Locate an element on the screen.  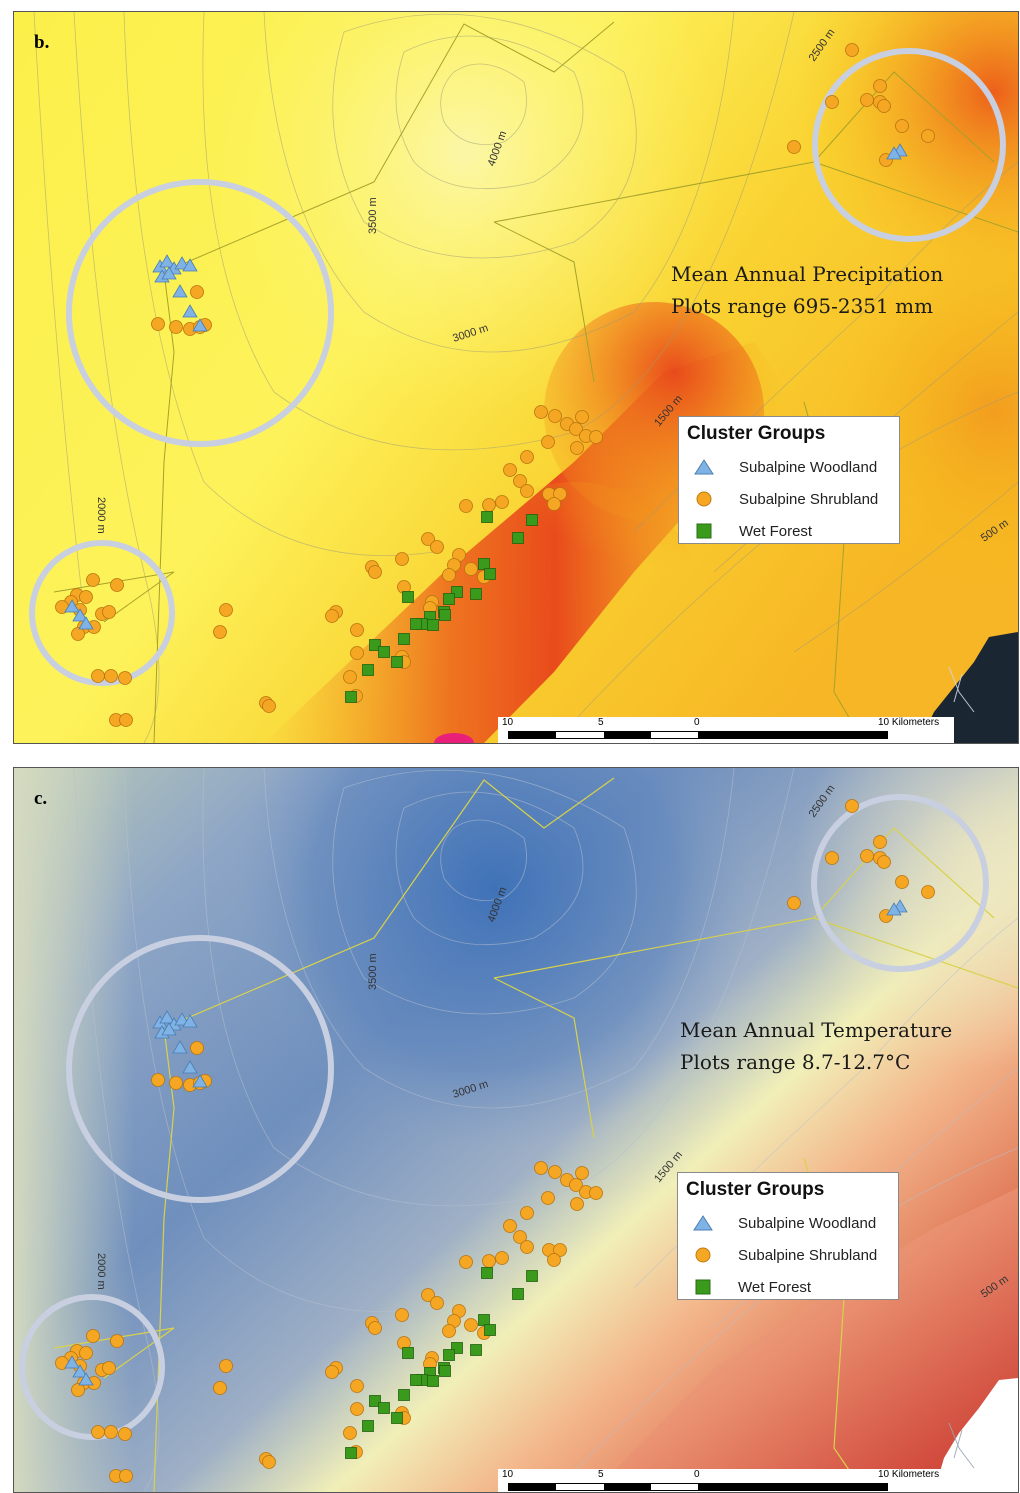
legend-title: Cluster Groups is located at coordinates (756, 433).